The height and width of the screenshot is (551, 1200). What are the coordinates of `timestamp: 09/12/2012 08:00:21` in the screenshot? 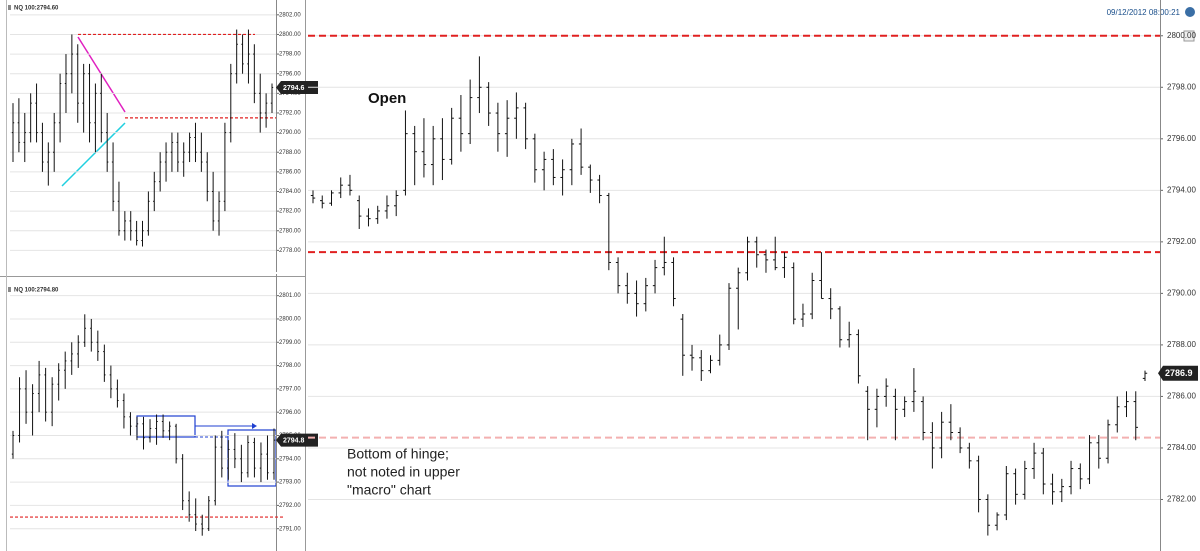 It's located at (1144, 12).